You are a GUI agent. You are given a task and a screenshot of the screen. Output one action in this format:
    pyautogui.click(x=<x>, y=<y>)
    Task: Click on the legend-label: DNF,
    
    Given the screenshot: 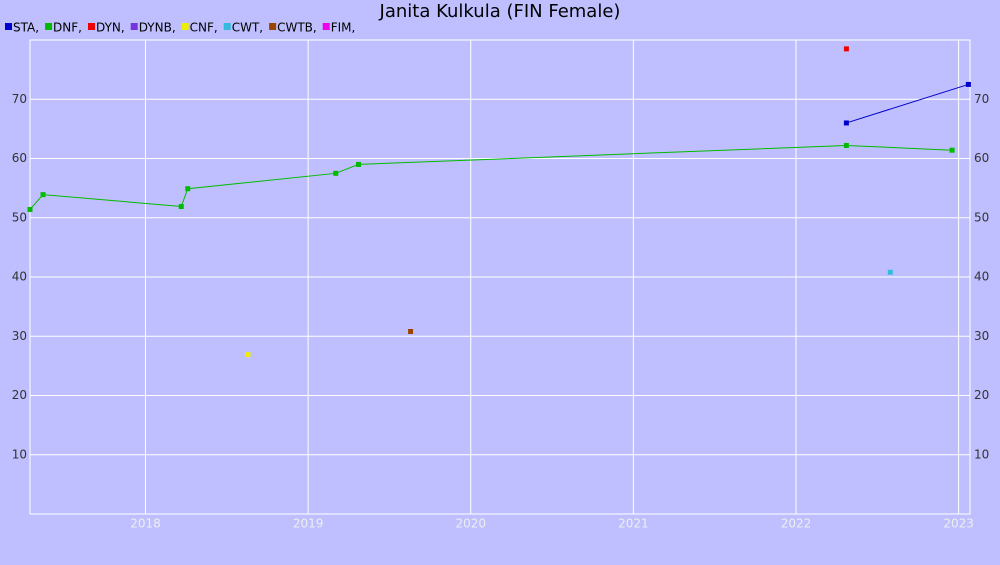 What is the action you would take?
    pyautogui.click(x=67, y=28)
    